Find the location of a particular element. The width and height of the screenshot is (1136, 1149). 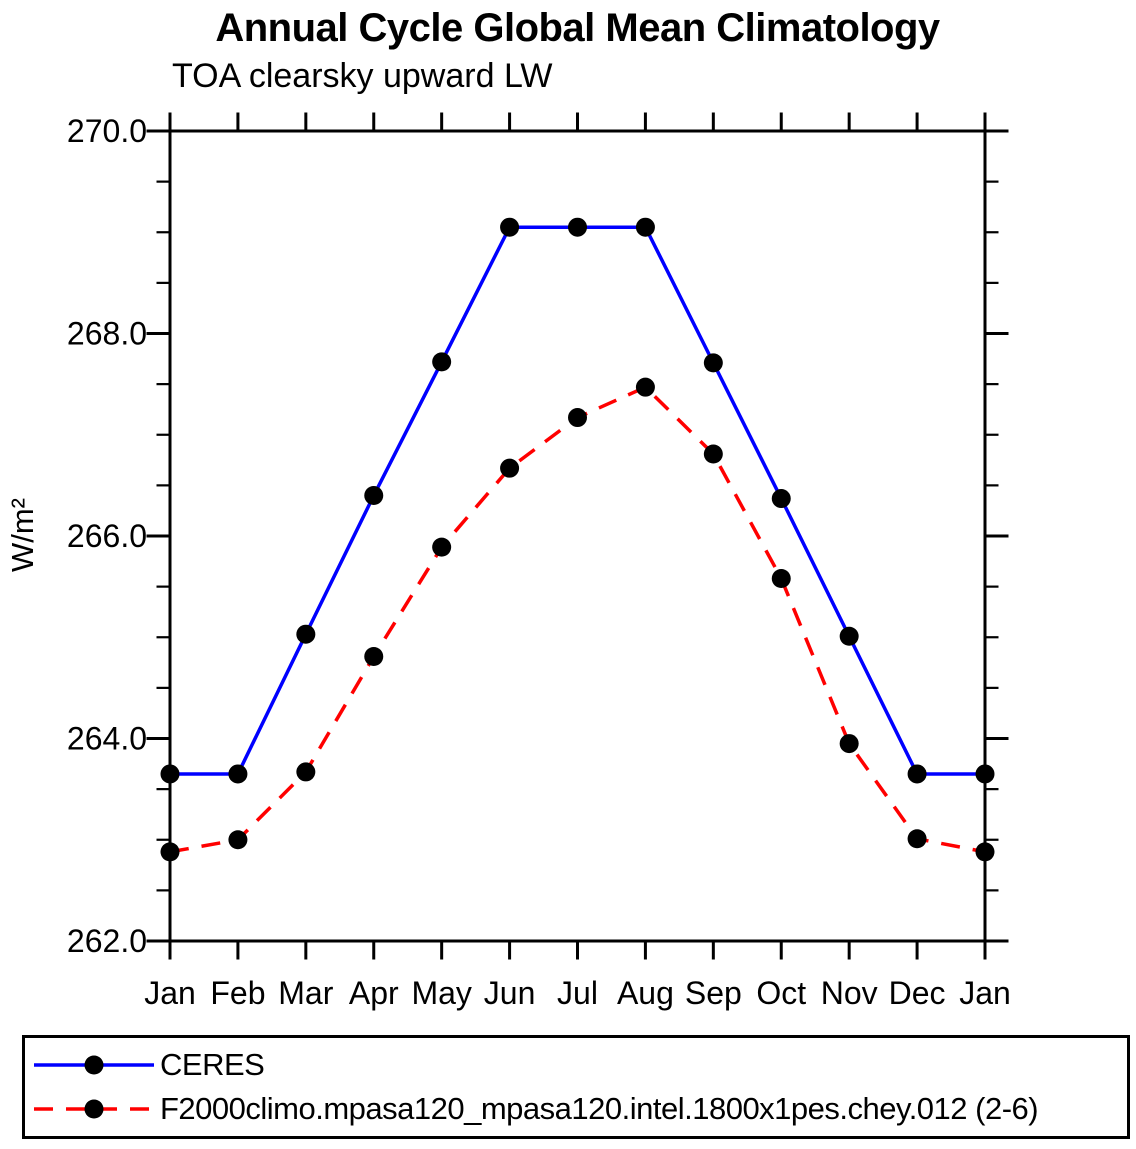

chart-title: Annual Cycle Global Mean Climatology is located at coordinates (577, 28).